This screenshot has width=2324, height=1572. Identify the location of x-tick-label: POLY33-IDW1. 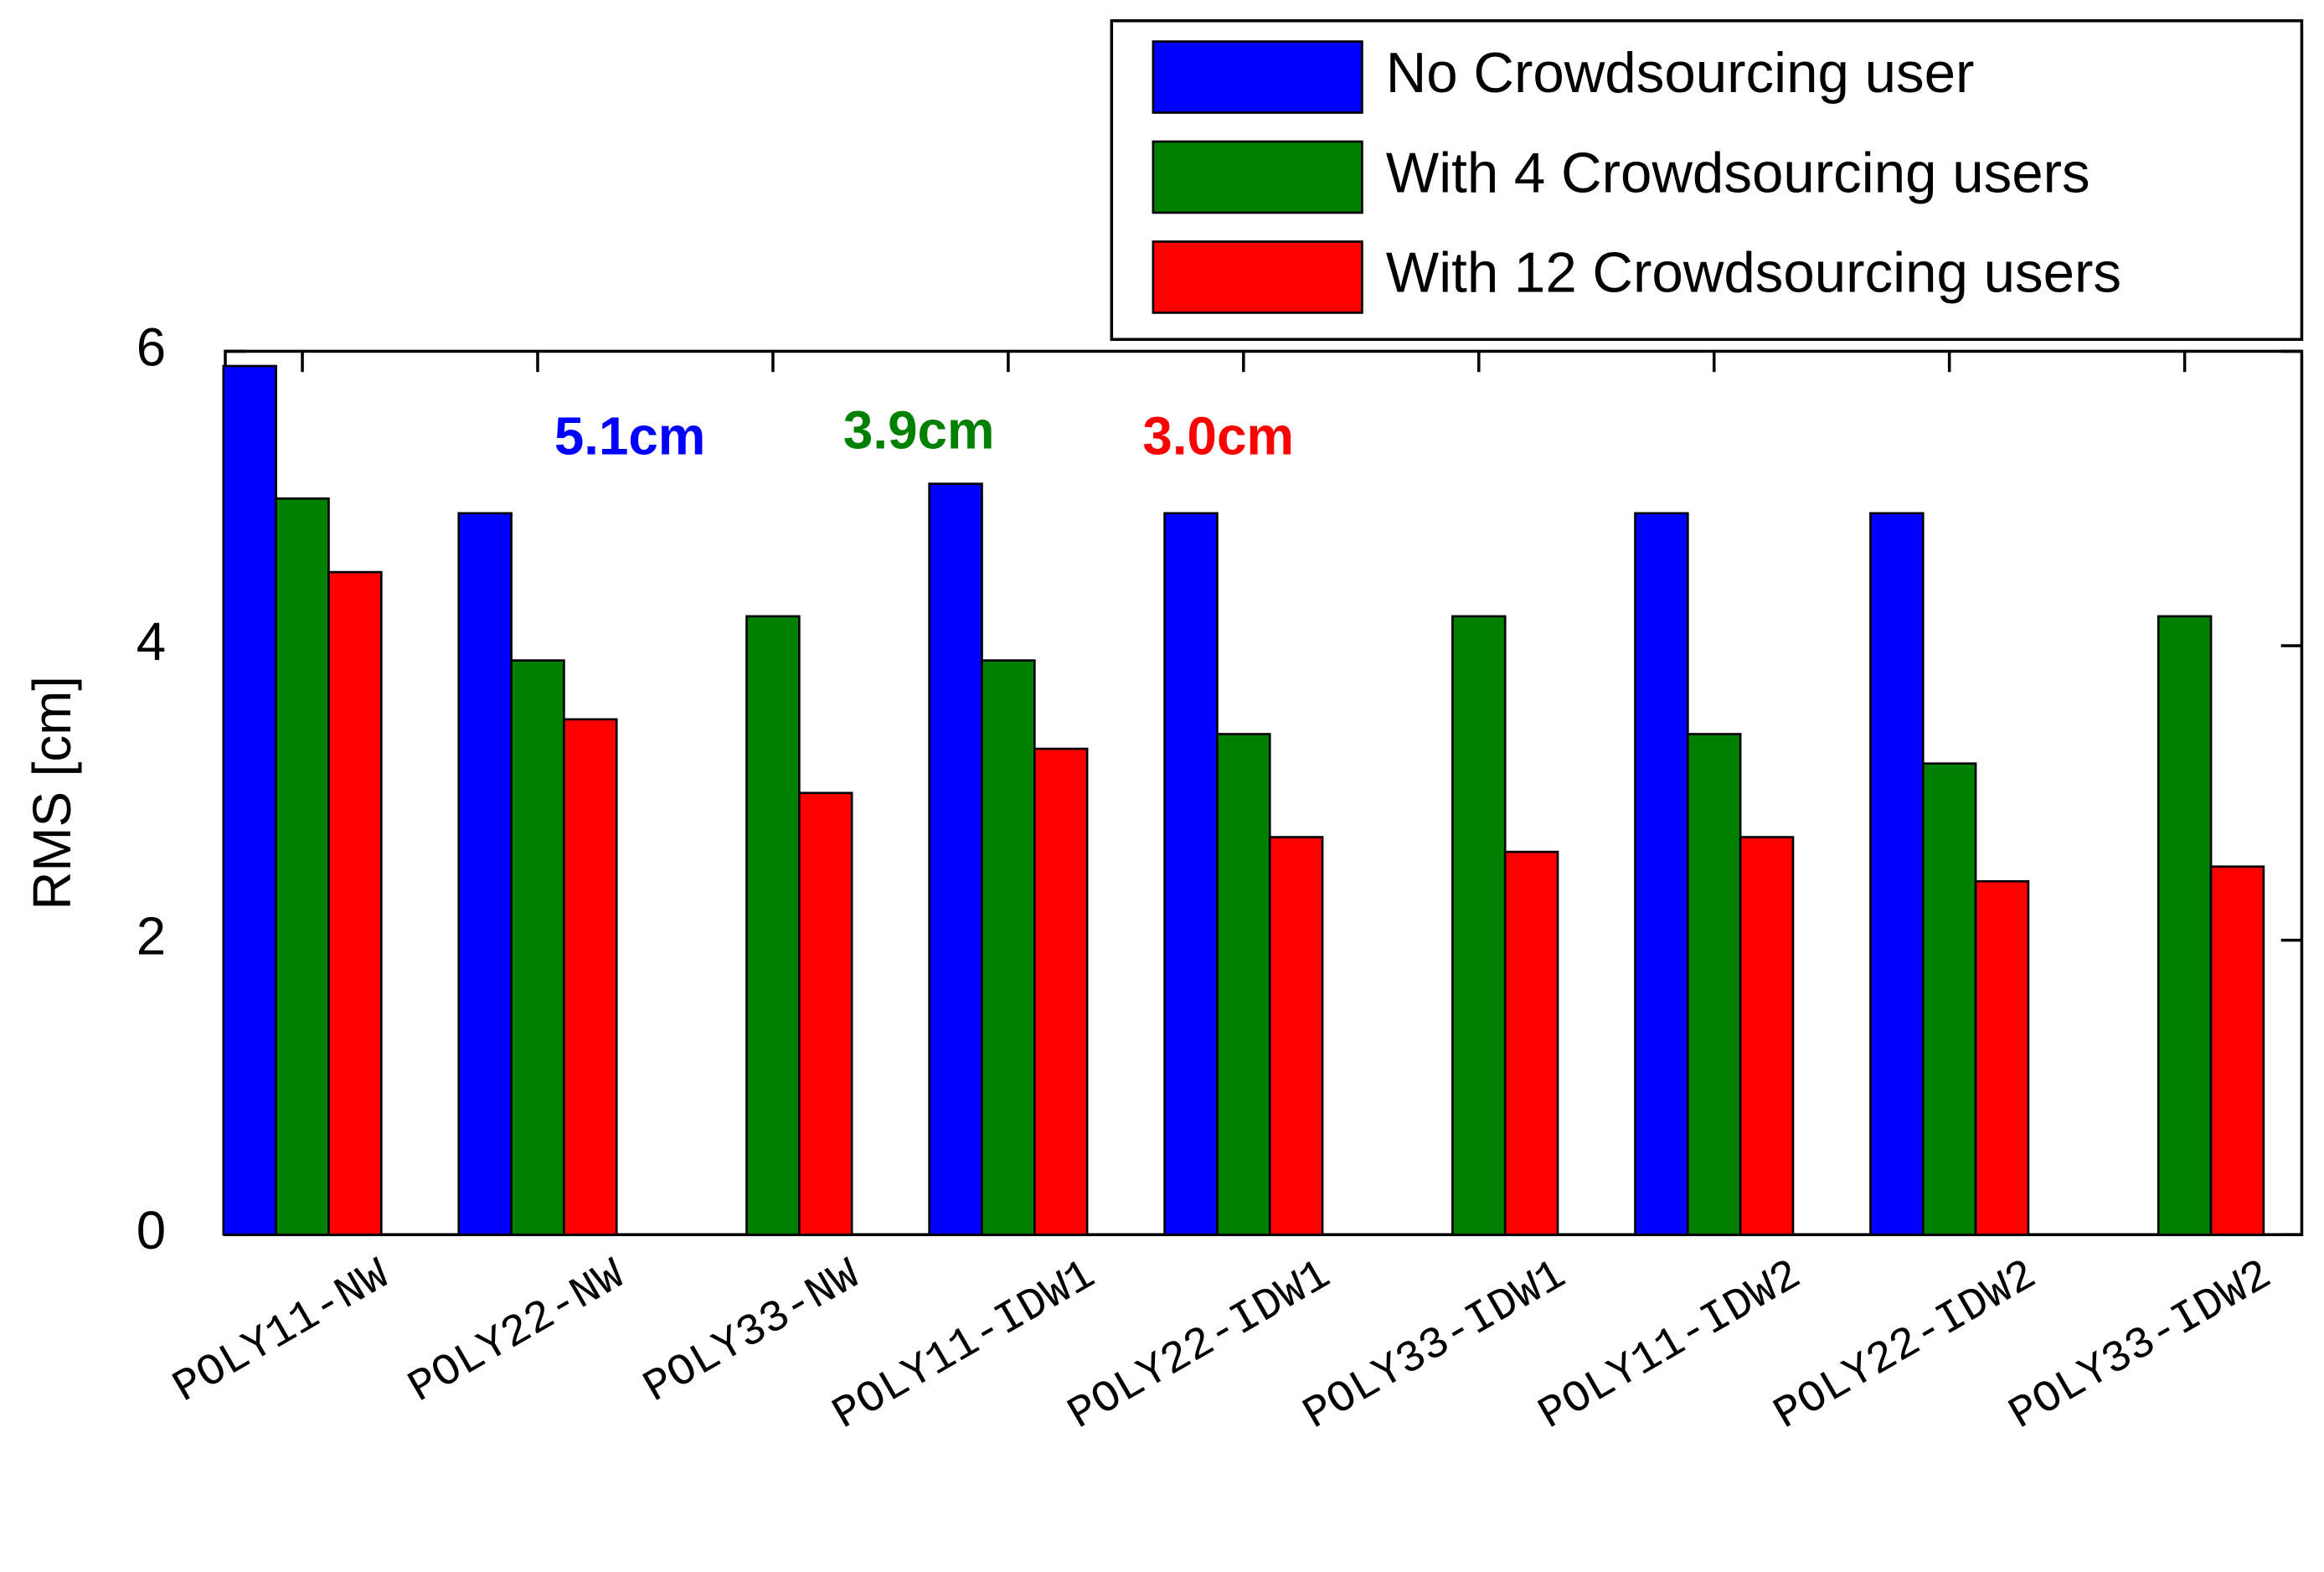
(1434, 1345).